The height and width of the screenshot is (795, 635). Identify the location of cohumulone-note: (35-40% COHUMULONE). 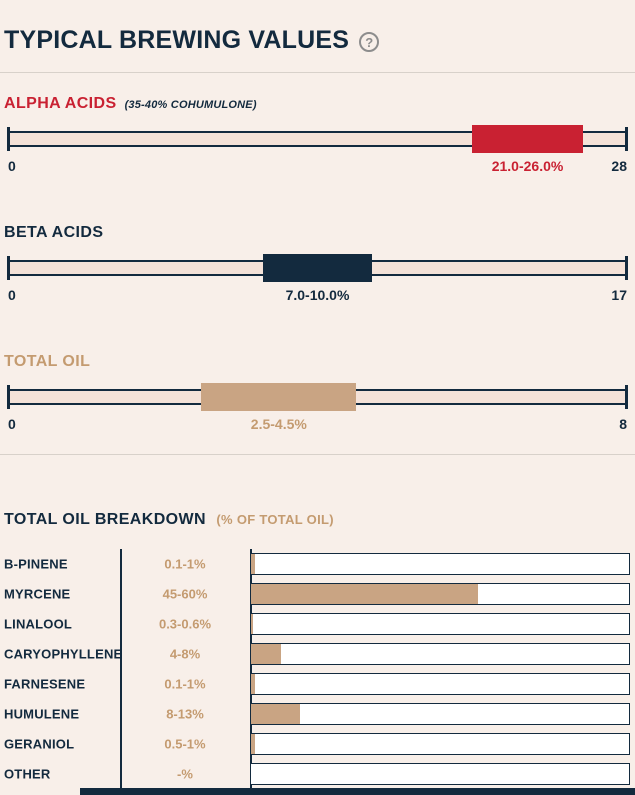
(190, 105).